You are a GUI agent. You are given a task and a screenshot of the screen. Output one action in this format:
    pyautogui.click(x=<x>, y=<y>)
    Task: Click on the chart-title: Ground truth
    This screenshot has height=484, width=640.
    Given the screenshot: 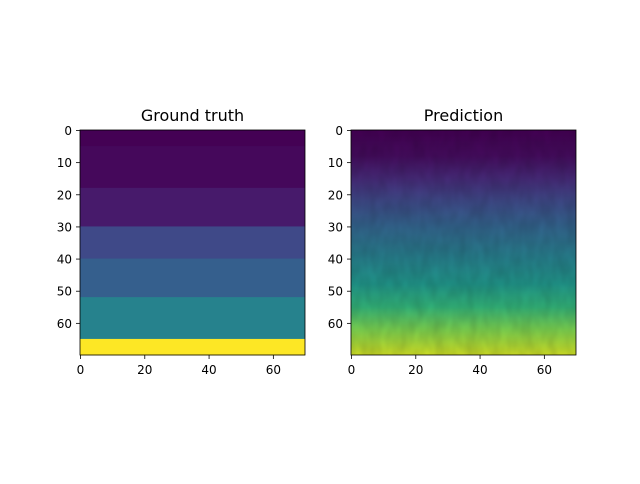 What is the action you would take?
    pyautogui.click(x=192, y=115)
    